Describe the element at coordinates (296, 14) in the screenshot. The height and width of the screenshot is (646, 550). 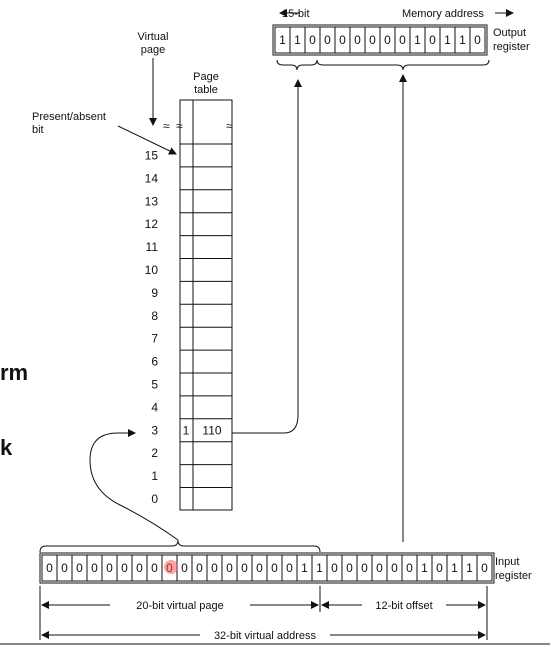
I see `output-bits-label: 15-bit` at that location.